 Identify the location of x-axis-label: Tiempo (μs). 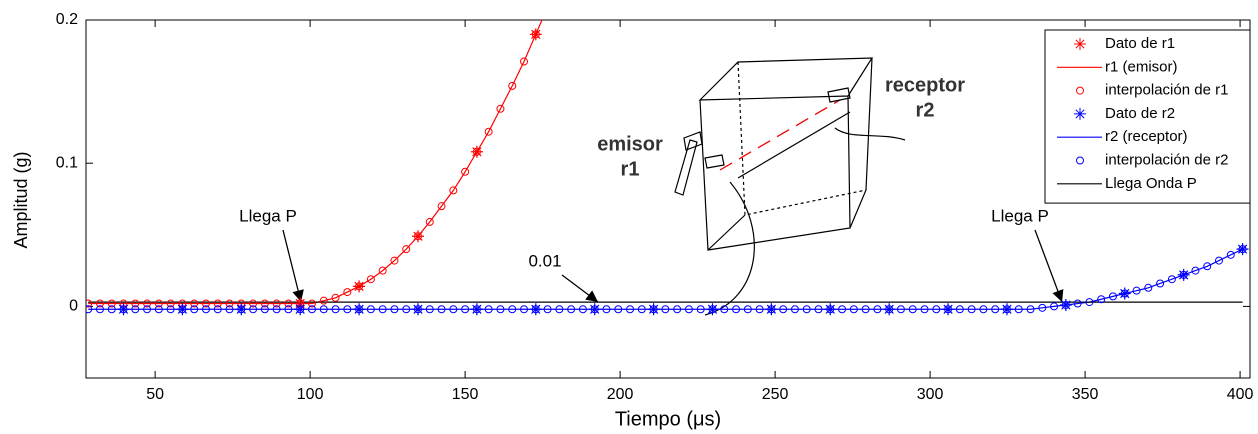
(668, 419).